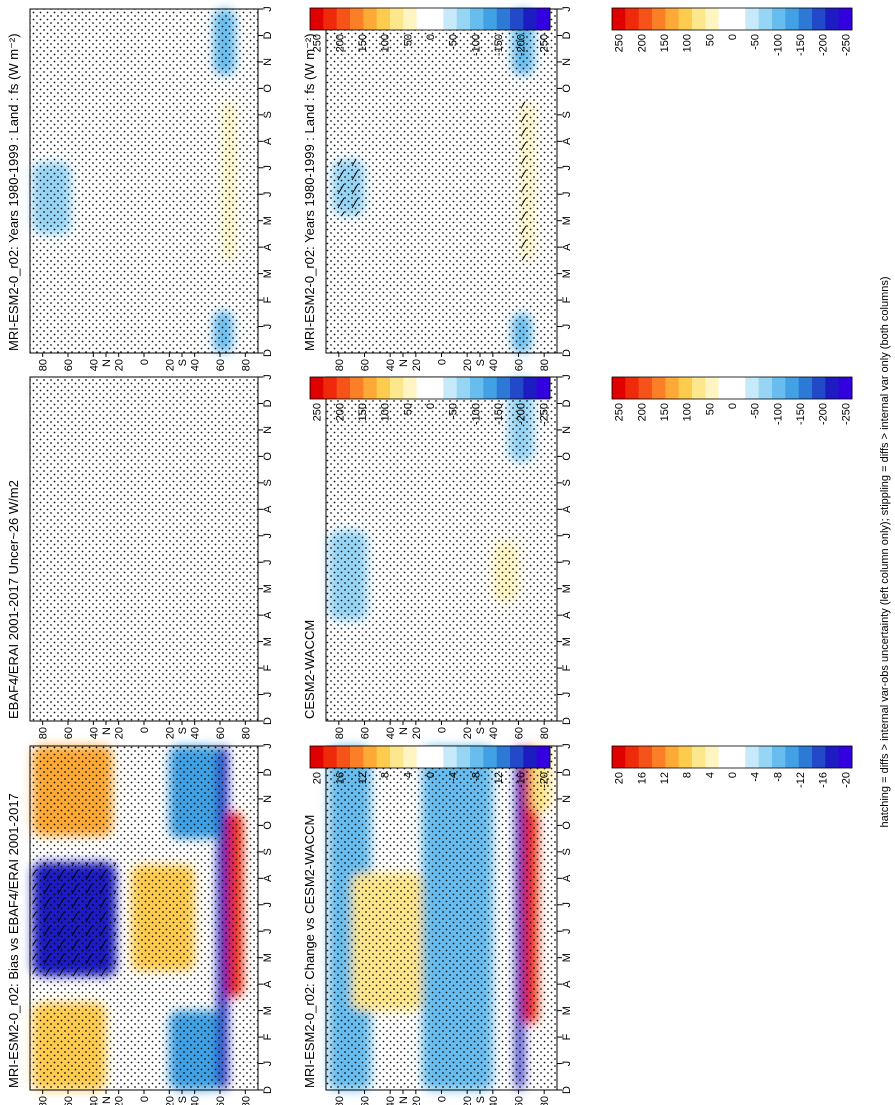  What do you see at coordinates (710, 775) in the screenshot?
I see `colorbar-tick-label: 4` at bounding box center [710, 775].